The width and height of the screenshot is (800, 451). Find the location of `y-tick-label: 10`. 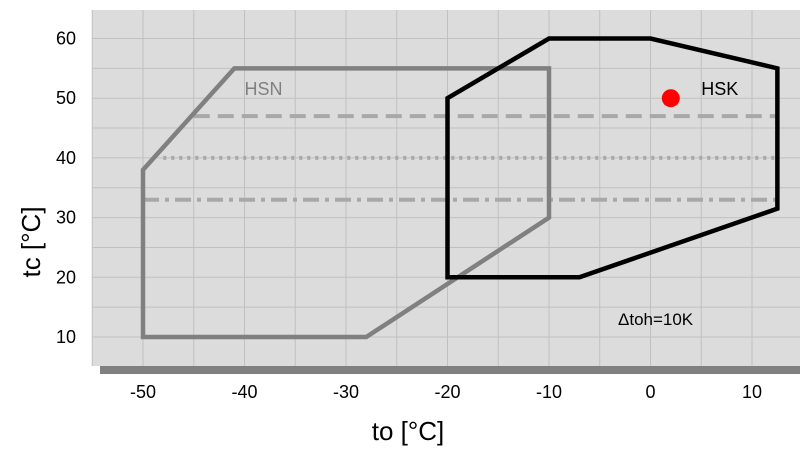

y-tick-label: 10 is located at coordinates (66, 337).